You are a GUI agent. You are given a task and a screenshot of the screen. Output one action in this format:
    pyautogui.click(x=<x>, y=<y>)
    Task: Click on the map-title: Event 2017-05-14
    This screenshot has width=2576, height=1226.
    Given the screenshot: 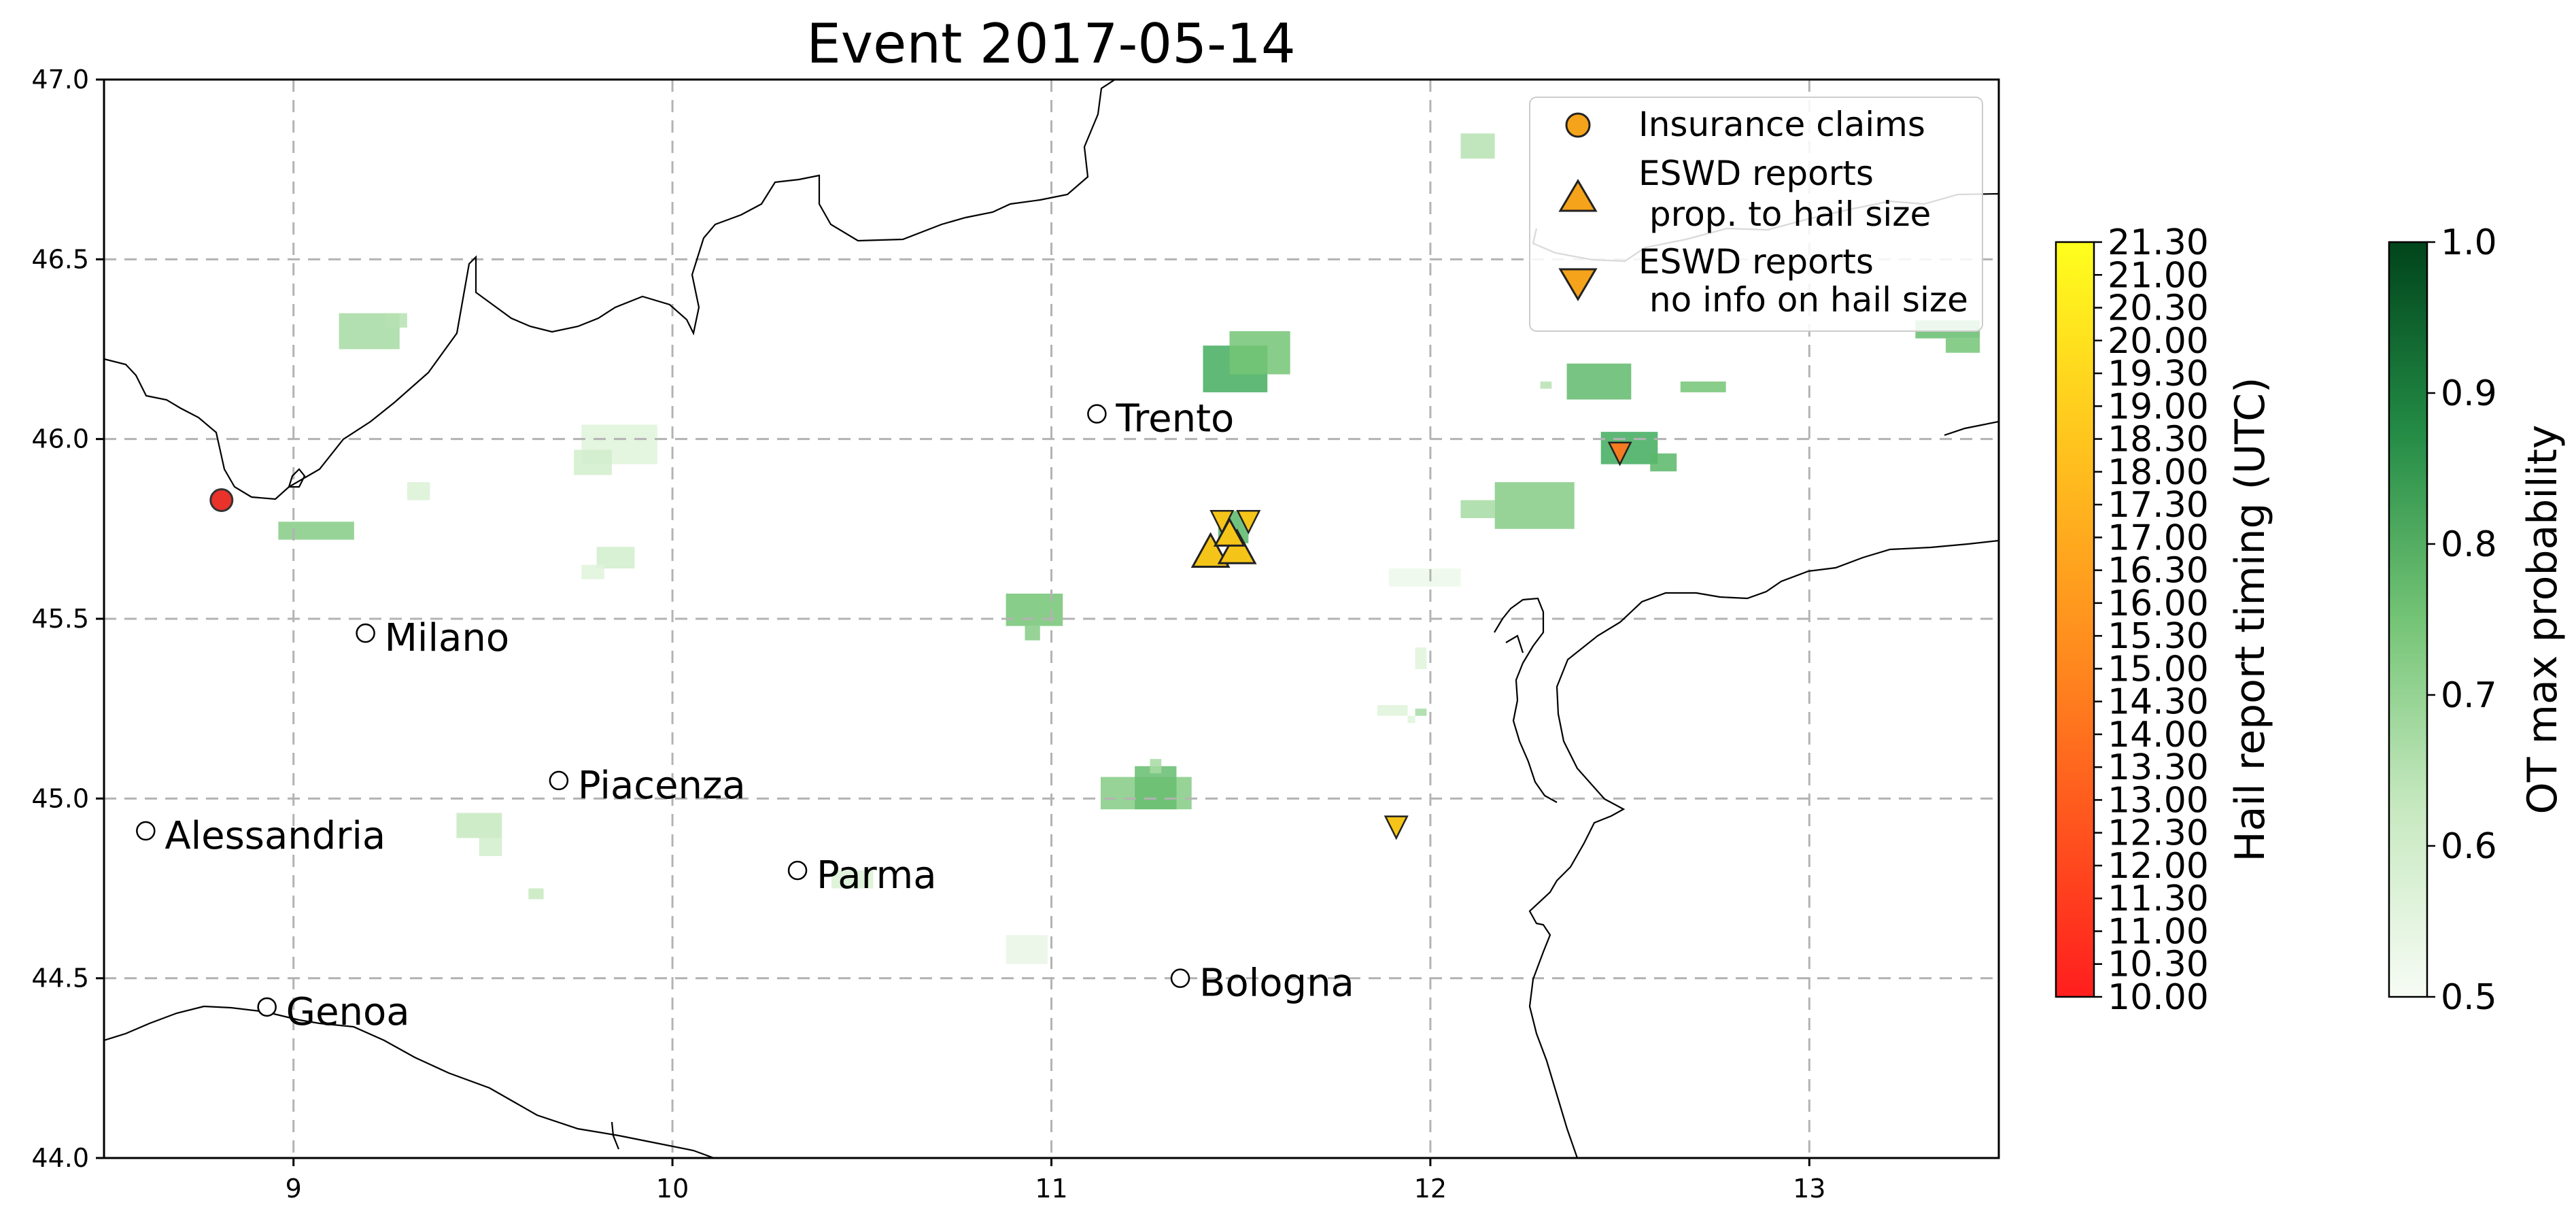 What is the action you would take?
    pyautogui.click(x=1051, y=43)
    